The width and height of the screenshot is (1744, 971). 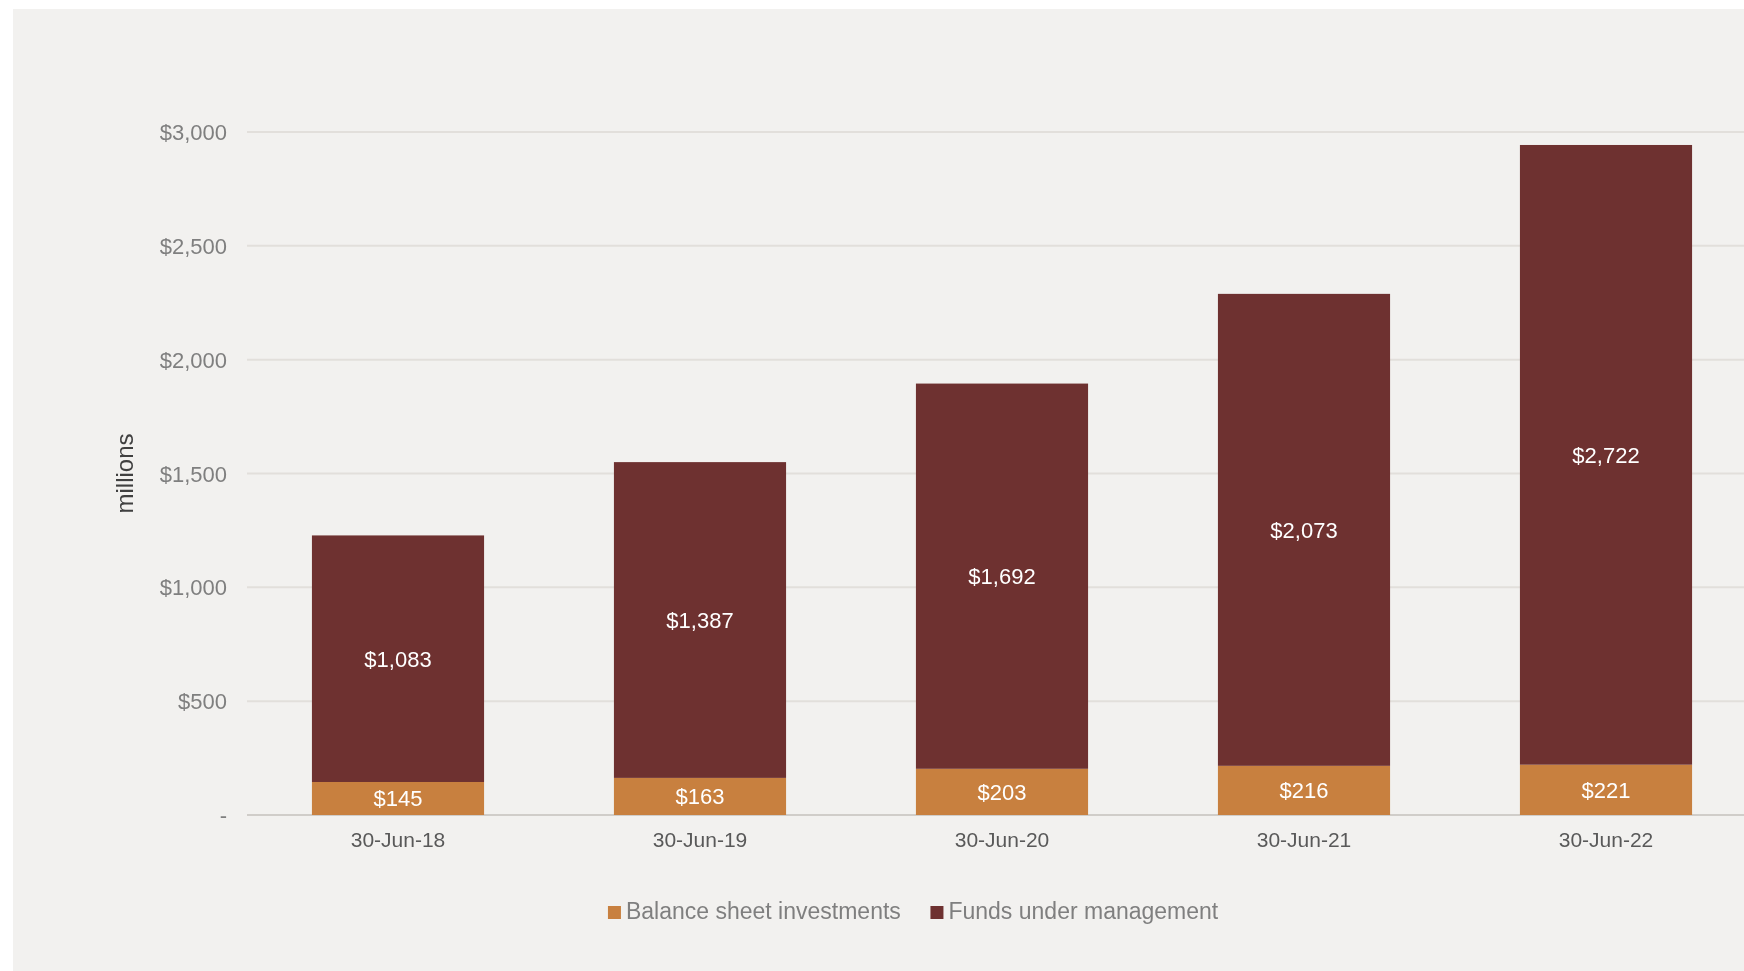 I want to click on legend-label: Funds under management, so click(x=1083, y=911).